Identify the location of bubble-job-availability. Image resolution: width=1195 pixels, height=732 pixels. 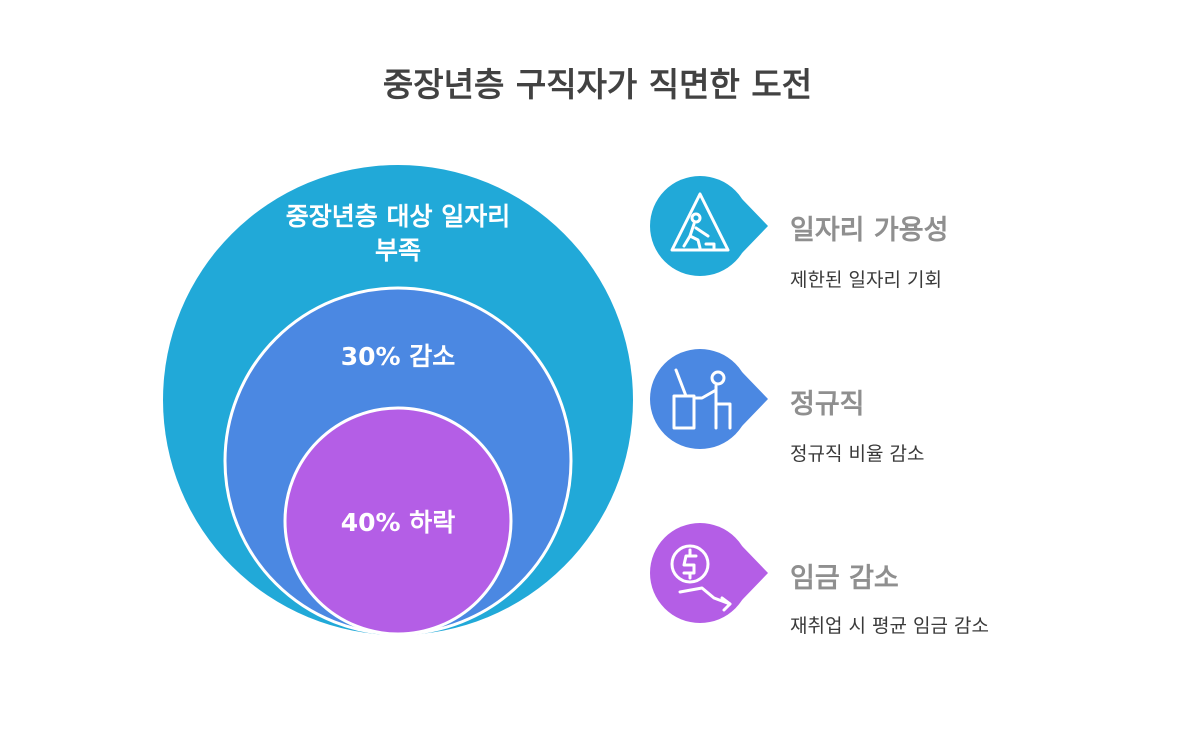
(709, 226).